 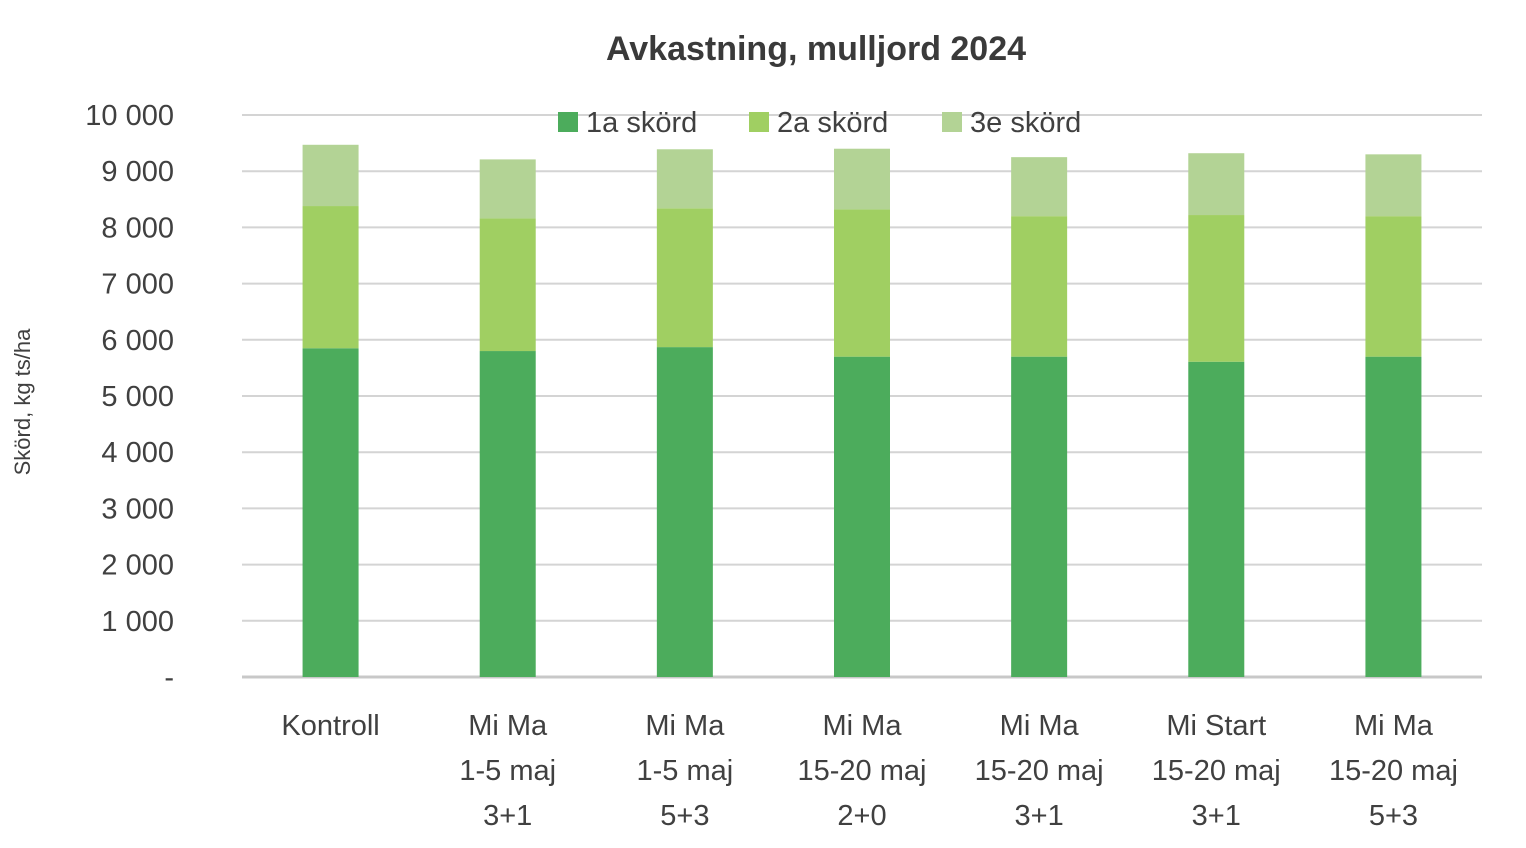 I want to click on legend-label: 1a skörd, so click(x=641, y=123).